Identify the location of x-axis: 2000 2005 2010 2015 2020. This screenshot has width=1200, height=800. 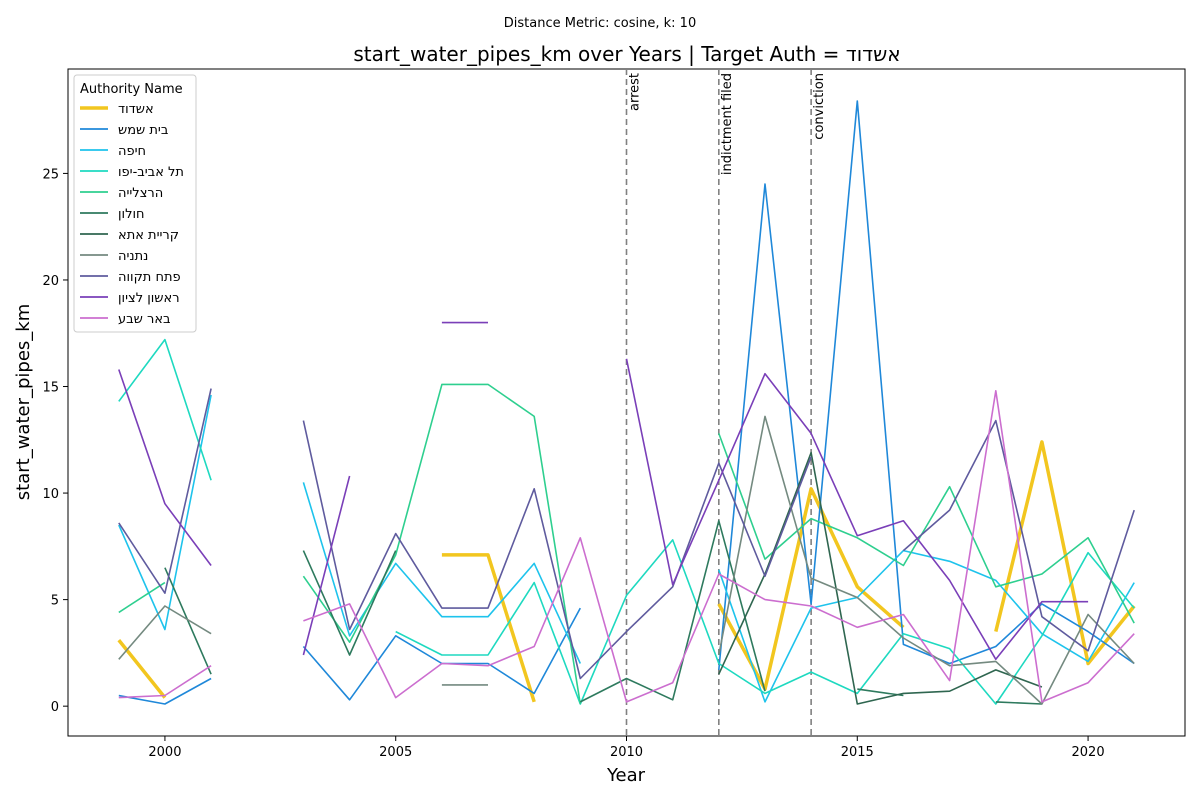
(626, 748).